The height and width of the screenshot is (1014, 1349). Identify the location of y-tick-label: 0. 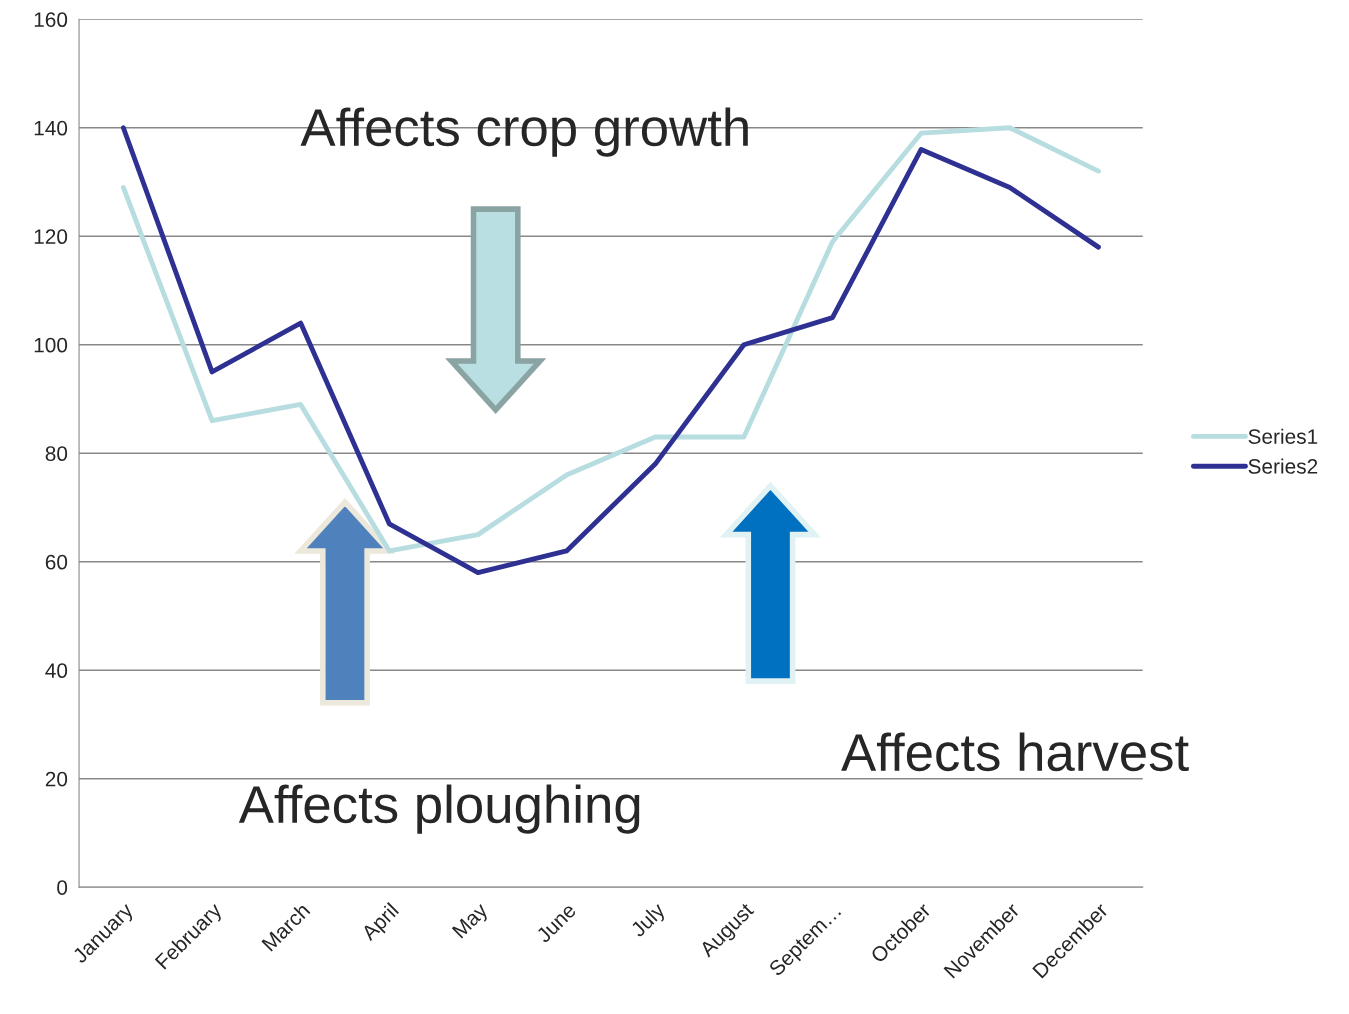
(62, 887).